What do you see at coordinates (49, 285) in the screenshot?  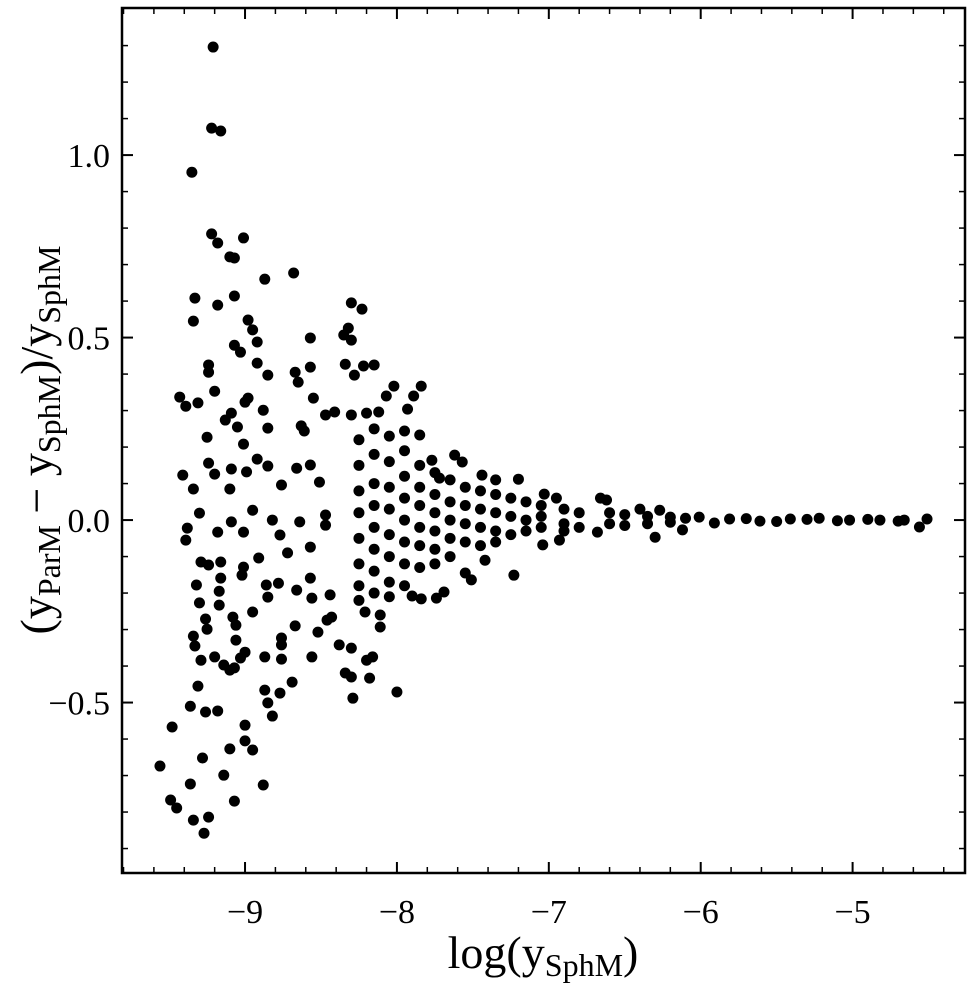 I see `ylabel-part: SphM` at bounding box center [49, 285].